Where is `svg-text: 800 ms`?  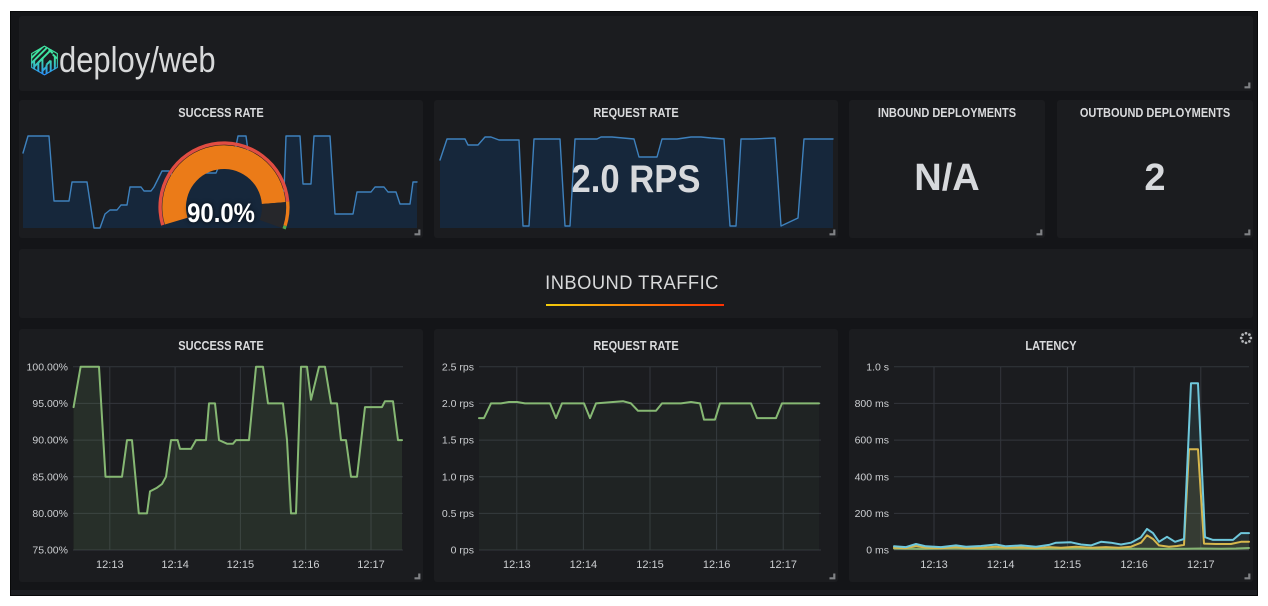
svg-text: 800 ms is located at coordinates (872, 404).